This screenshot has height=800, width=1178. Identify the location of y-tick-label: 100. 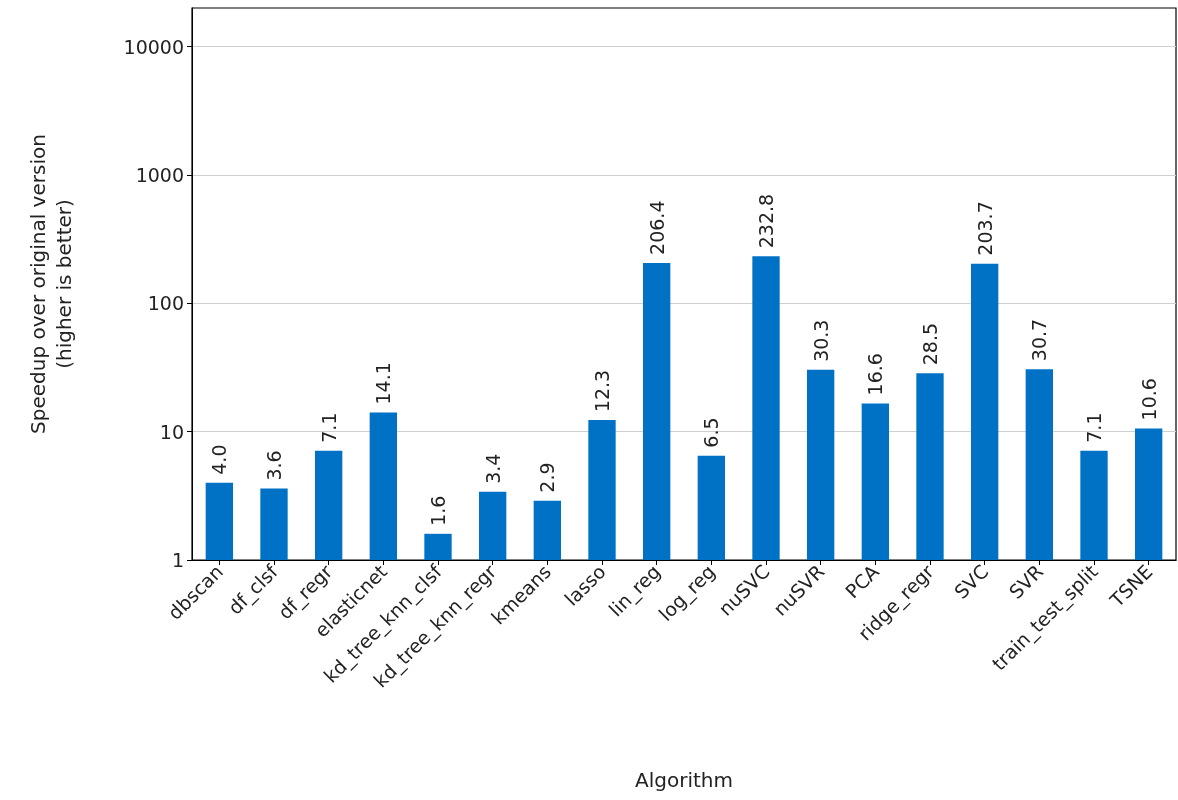
(165, 303).